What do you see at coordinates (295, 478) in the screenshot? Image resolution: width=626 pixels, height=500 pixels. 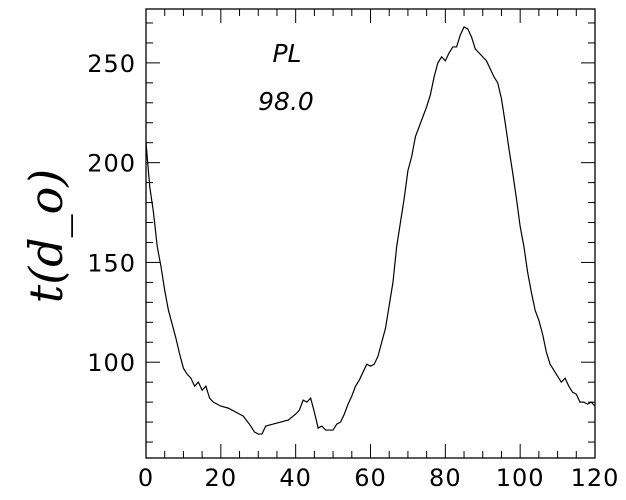 I see `x-tick-label: 40` at bounding box center [295, 478].